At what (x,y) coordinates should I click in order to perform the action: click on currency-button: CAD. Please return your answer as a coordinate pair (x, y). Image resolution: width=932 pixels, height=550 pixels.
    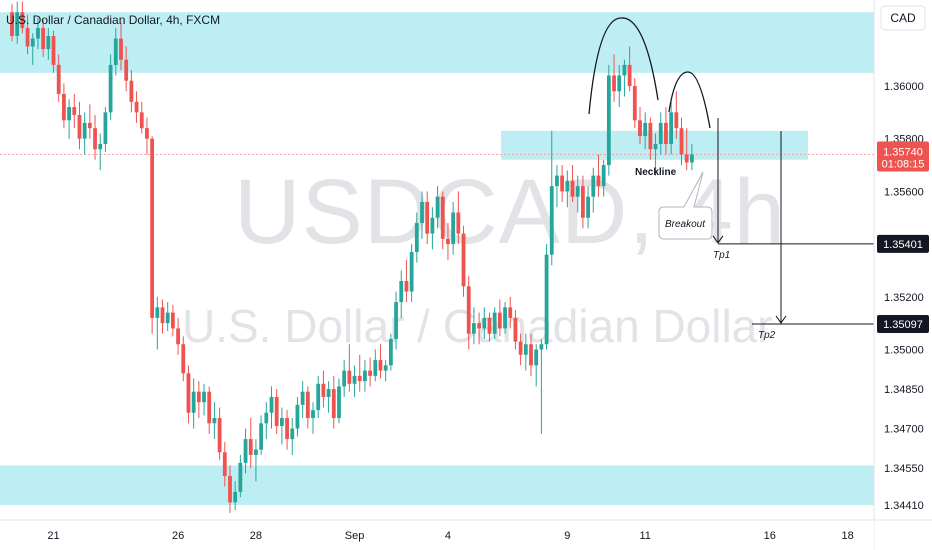
    Looking at the image, I should click on (903, 18).